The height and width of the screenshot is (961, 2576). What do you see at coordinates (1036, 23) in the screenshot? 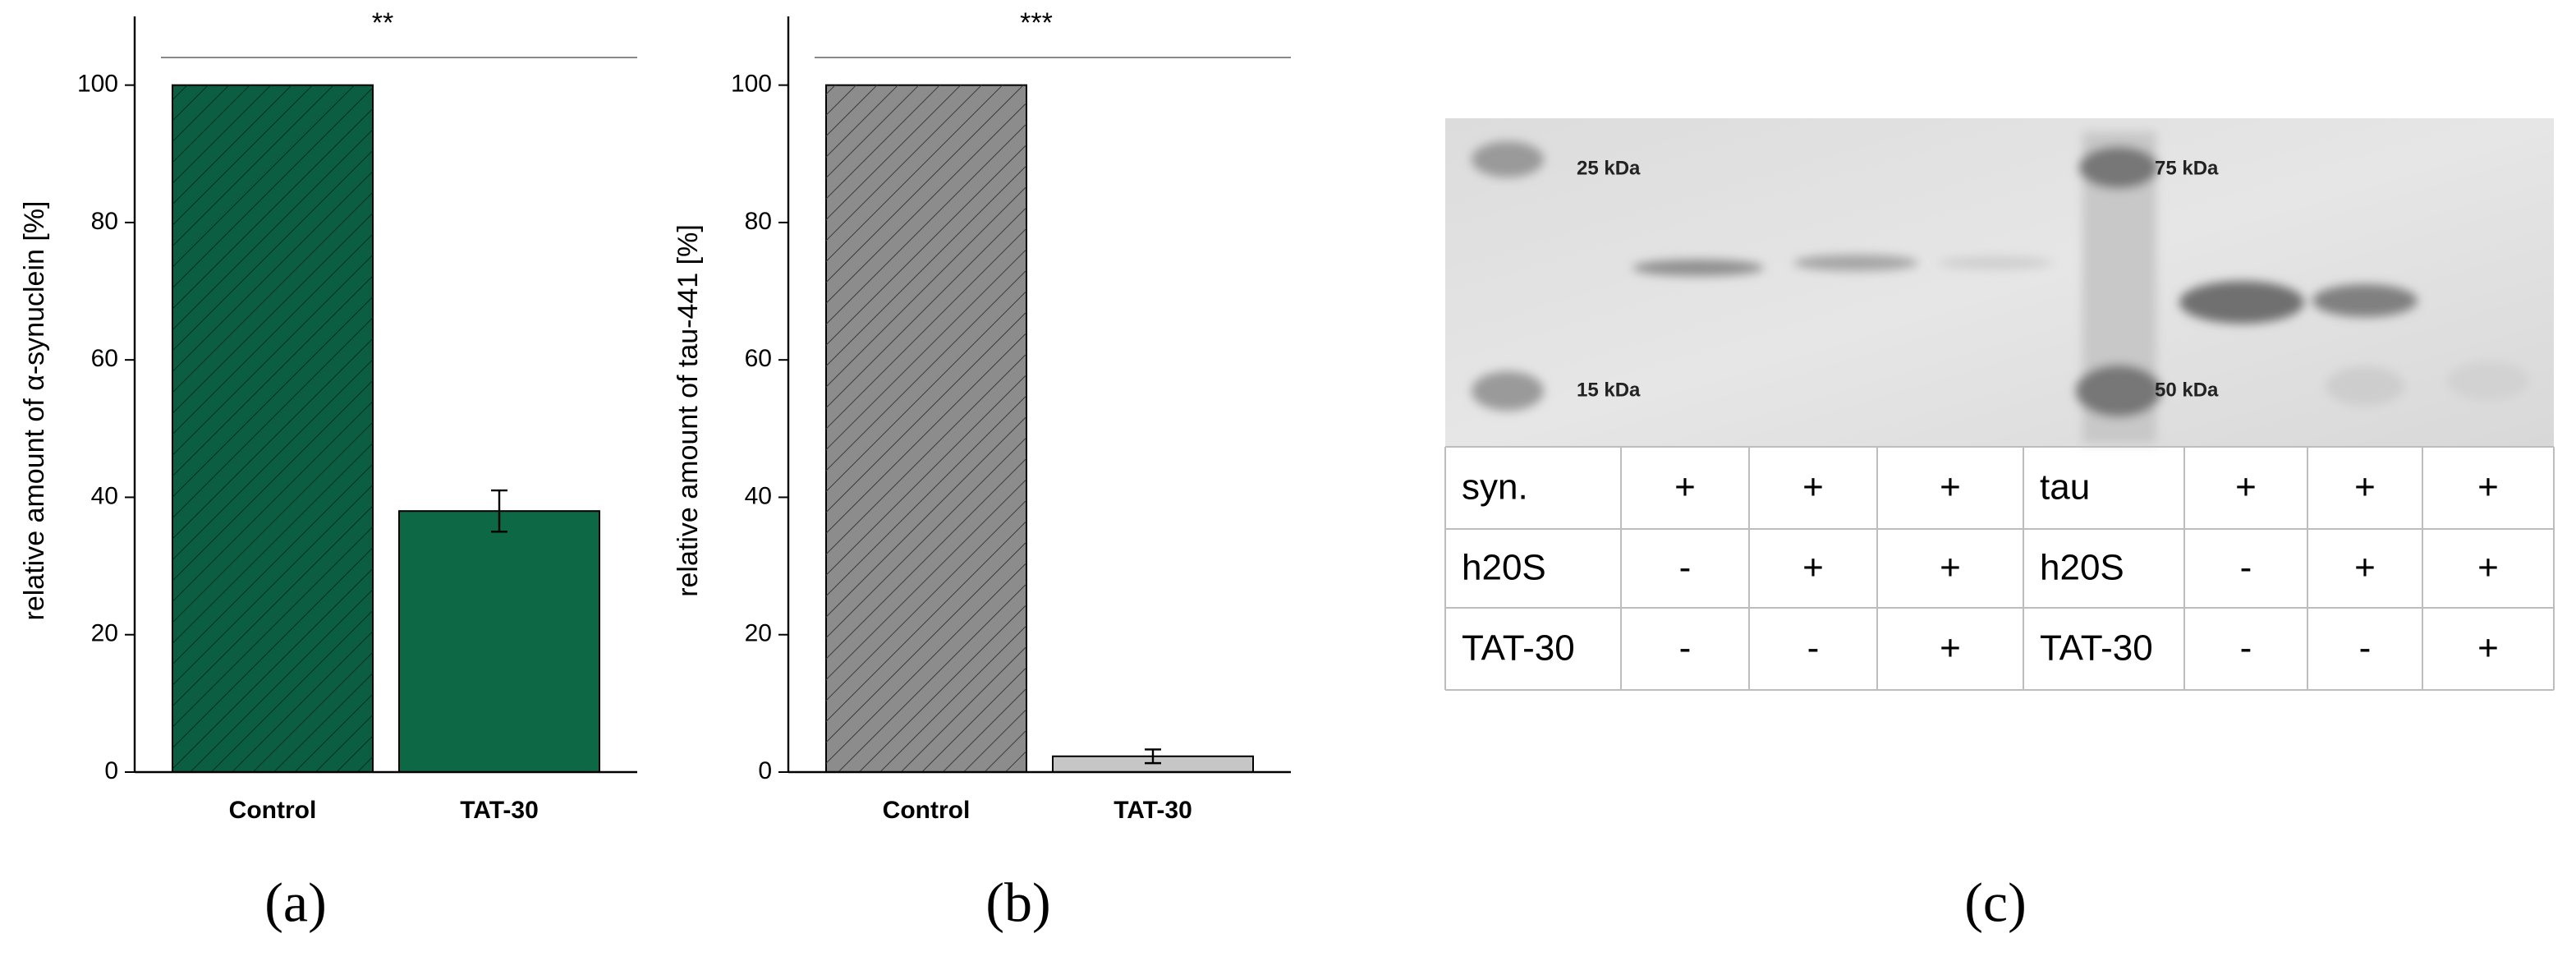
I see `significance-label: ***` at bounding box center [1036, 23].